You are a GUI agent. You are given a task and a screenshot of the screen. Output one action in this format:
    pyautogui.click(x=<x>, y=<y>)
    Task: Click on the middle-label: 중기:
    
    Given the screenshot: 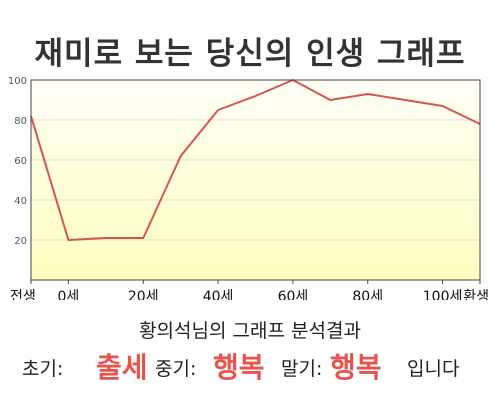 What is the action you would take?
    pyautogui.click(x=176, y=369)
    